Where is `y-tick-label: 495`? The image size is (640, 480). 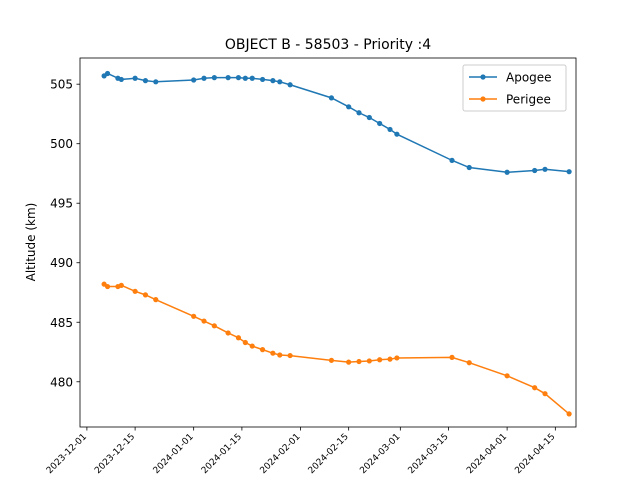
y-tick-label: 495 is located at coordinates (61, 204).